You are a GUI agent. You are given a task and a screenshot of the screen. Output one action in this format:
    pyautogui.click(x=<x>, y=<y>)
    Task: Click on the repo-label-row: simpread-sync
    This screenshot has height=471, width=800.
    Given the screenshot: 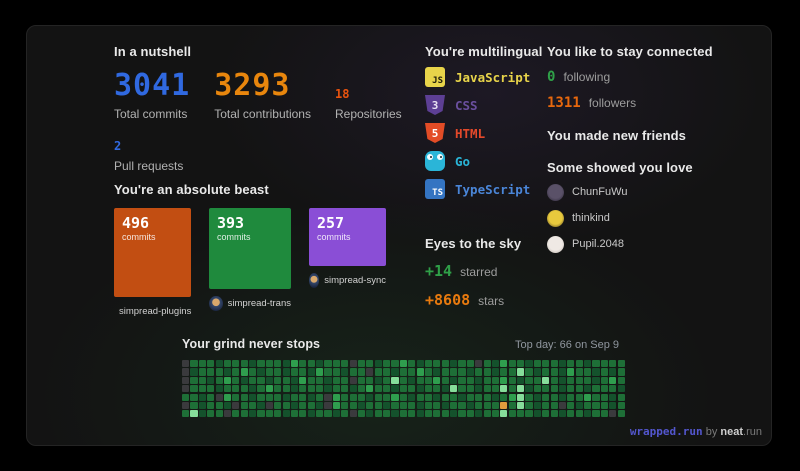 What is the action you would take?
    pyautogui.click(x=347, y=280)
    